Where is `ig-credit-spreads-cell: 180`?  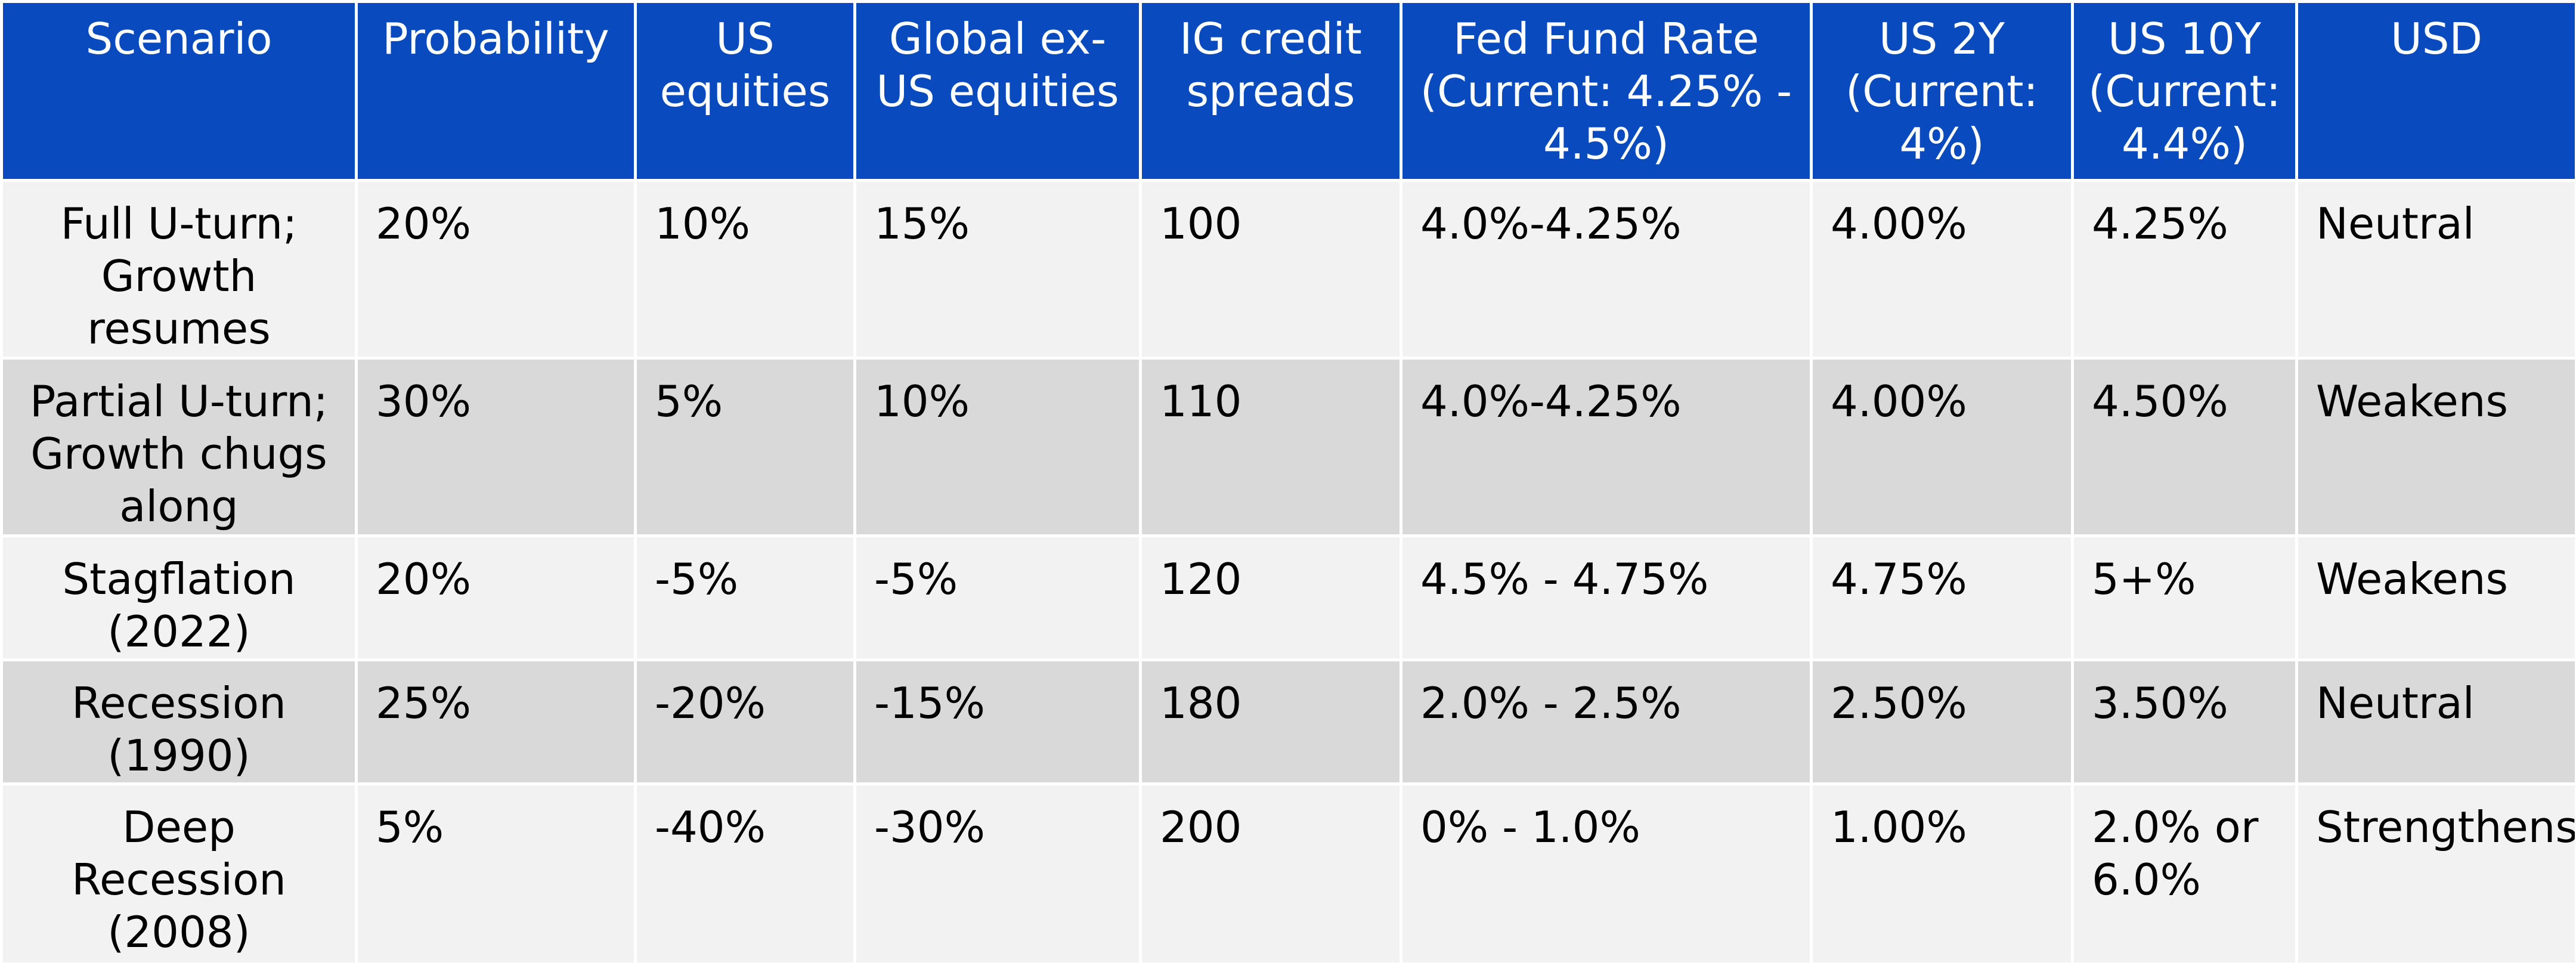
ig-credit-spreads-cell: 180 is located at coordinates (1270, 721).